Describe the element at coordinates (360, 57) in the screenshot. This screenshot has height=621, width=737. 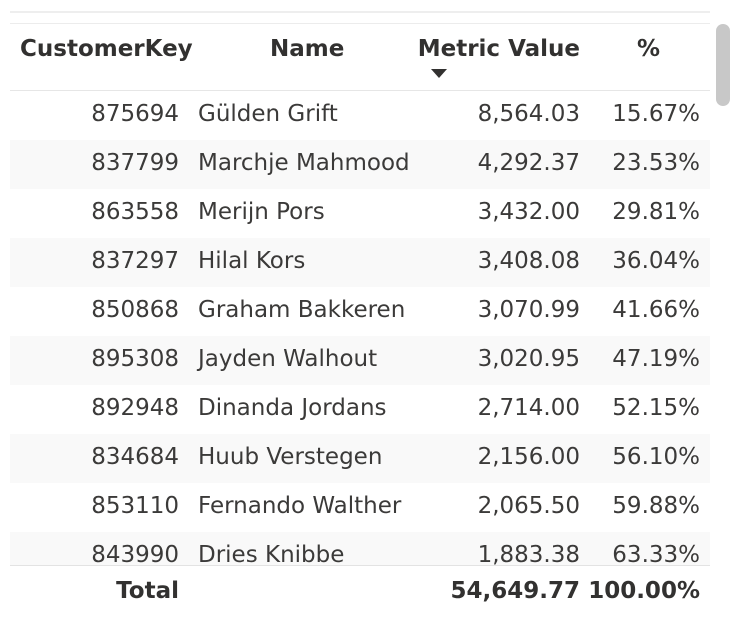
I see `table-header: CustomerKey Name Metric Value %` at that location.